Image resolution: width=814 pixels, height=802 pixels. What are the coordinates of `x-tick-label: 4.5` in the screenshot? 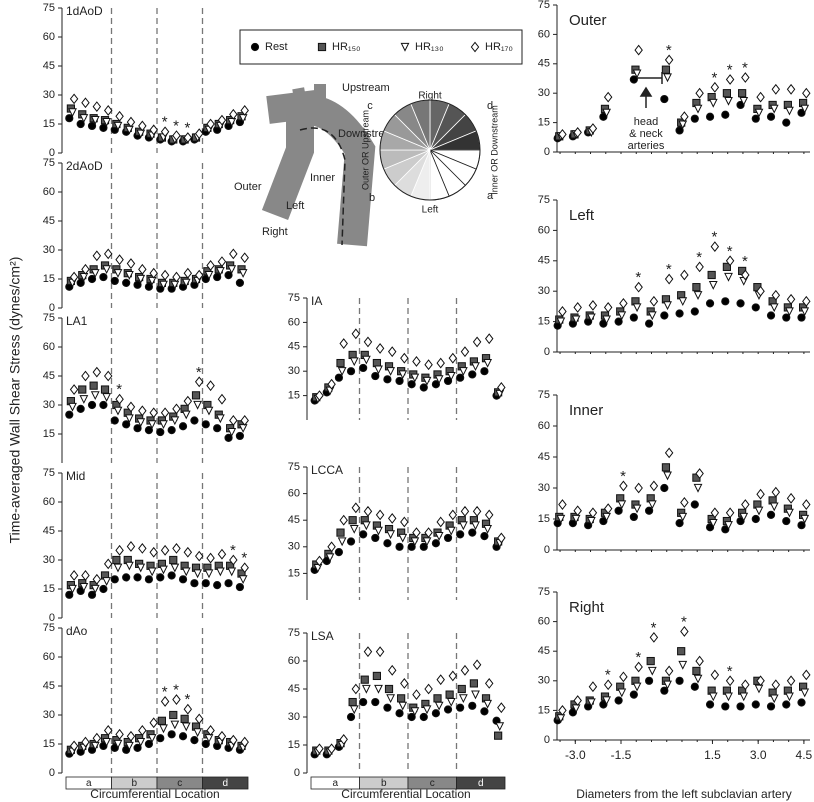 It's located at (804, 755).